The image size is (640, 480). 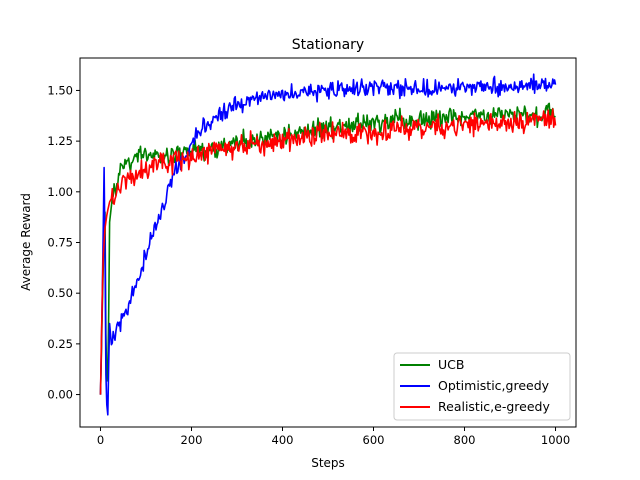 What do you see at coordinates (100, 440) in the screenshot?
I see `x-tick-label: 0` at bounding box center [100, 440].